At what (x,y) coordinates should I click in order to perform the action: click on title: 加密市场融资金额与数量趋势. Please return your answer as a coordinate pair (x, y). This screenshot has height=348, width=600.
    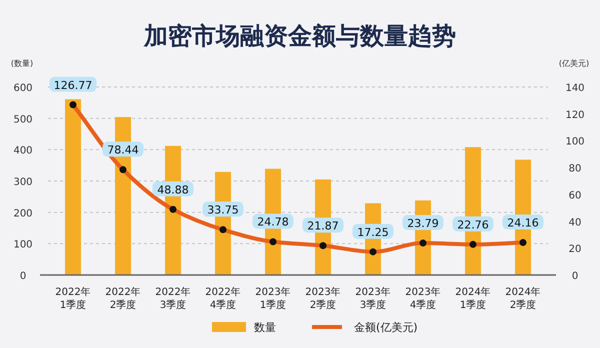
    Looking at the image, I should click on (300, 36).